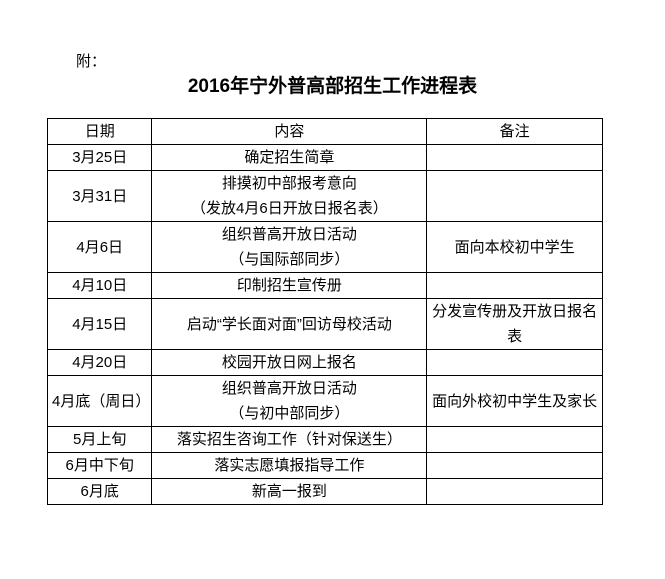 Image resolution: width=665 pixels, height=579 pixels. Describe the element at coordinates (91, 61) in the screenshot. I see `attachment-label: 附：` at that location.